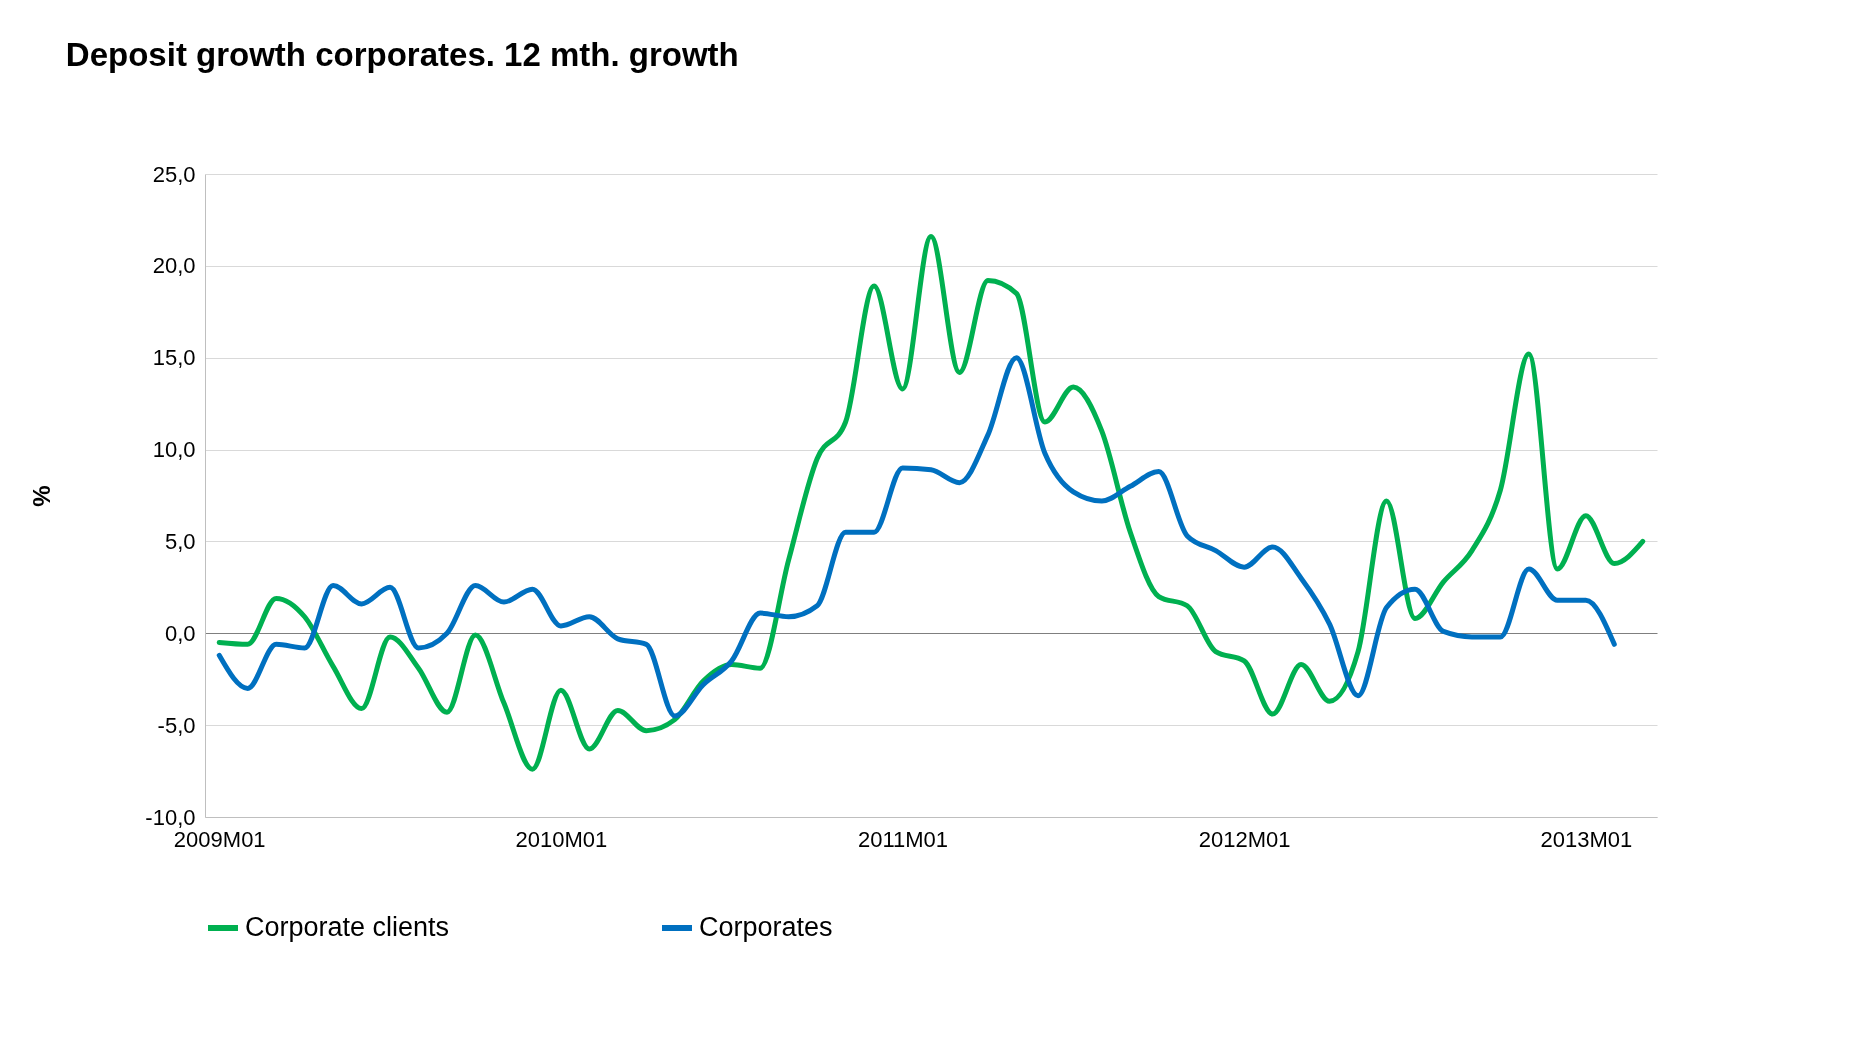 Image resolution: width=1859 pixels, height=1049 pixels. What do you see at coordinates (174, 266) in the screenshot?
I see `y-tick-label: 20,0` at bounding box center [174, 266].